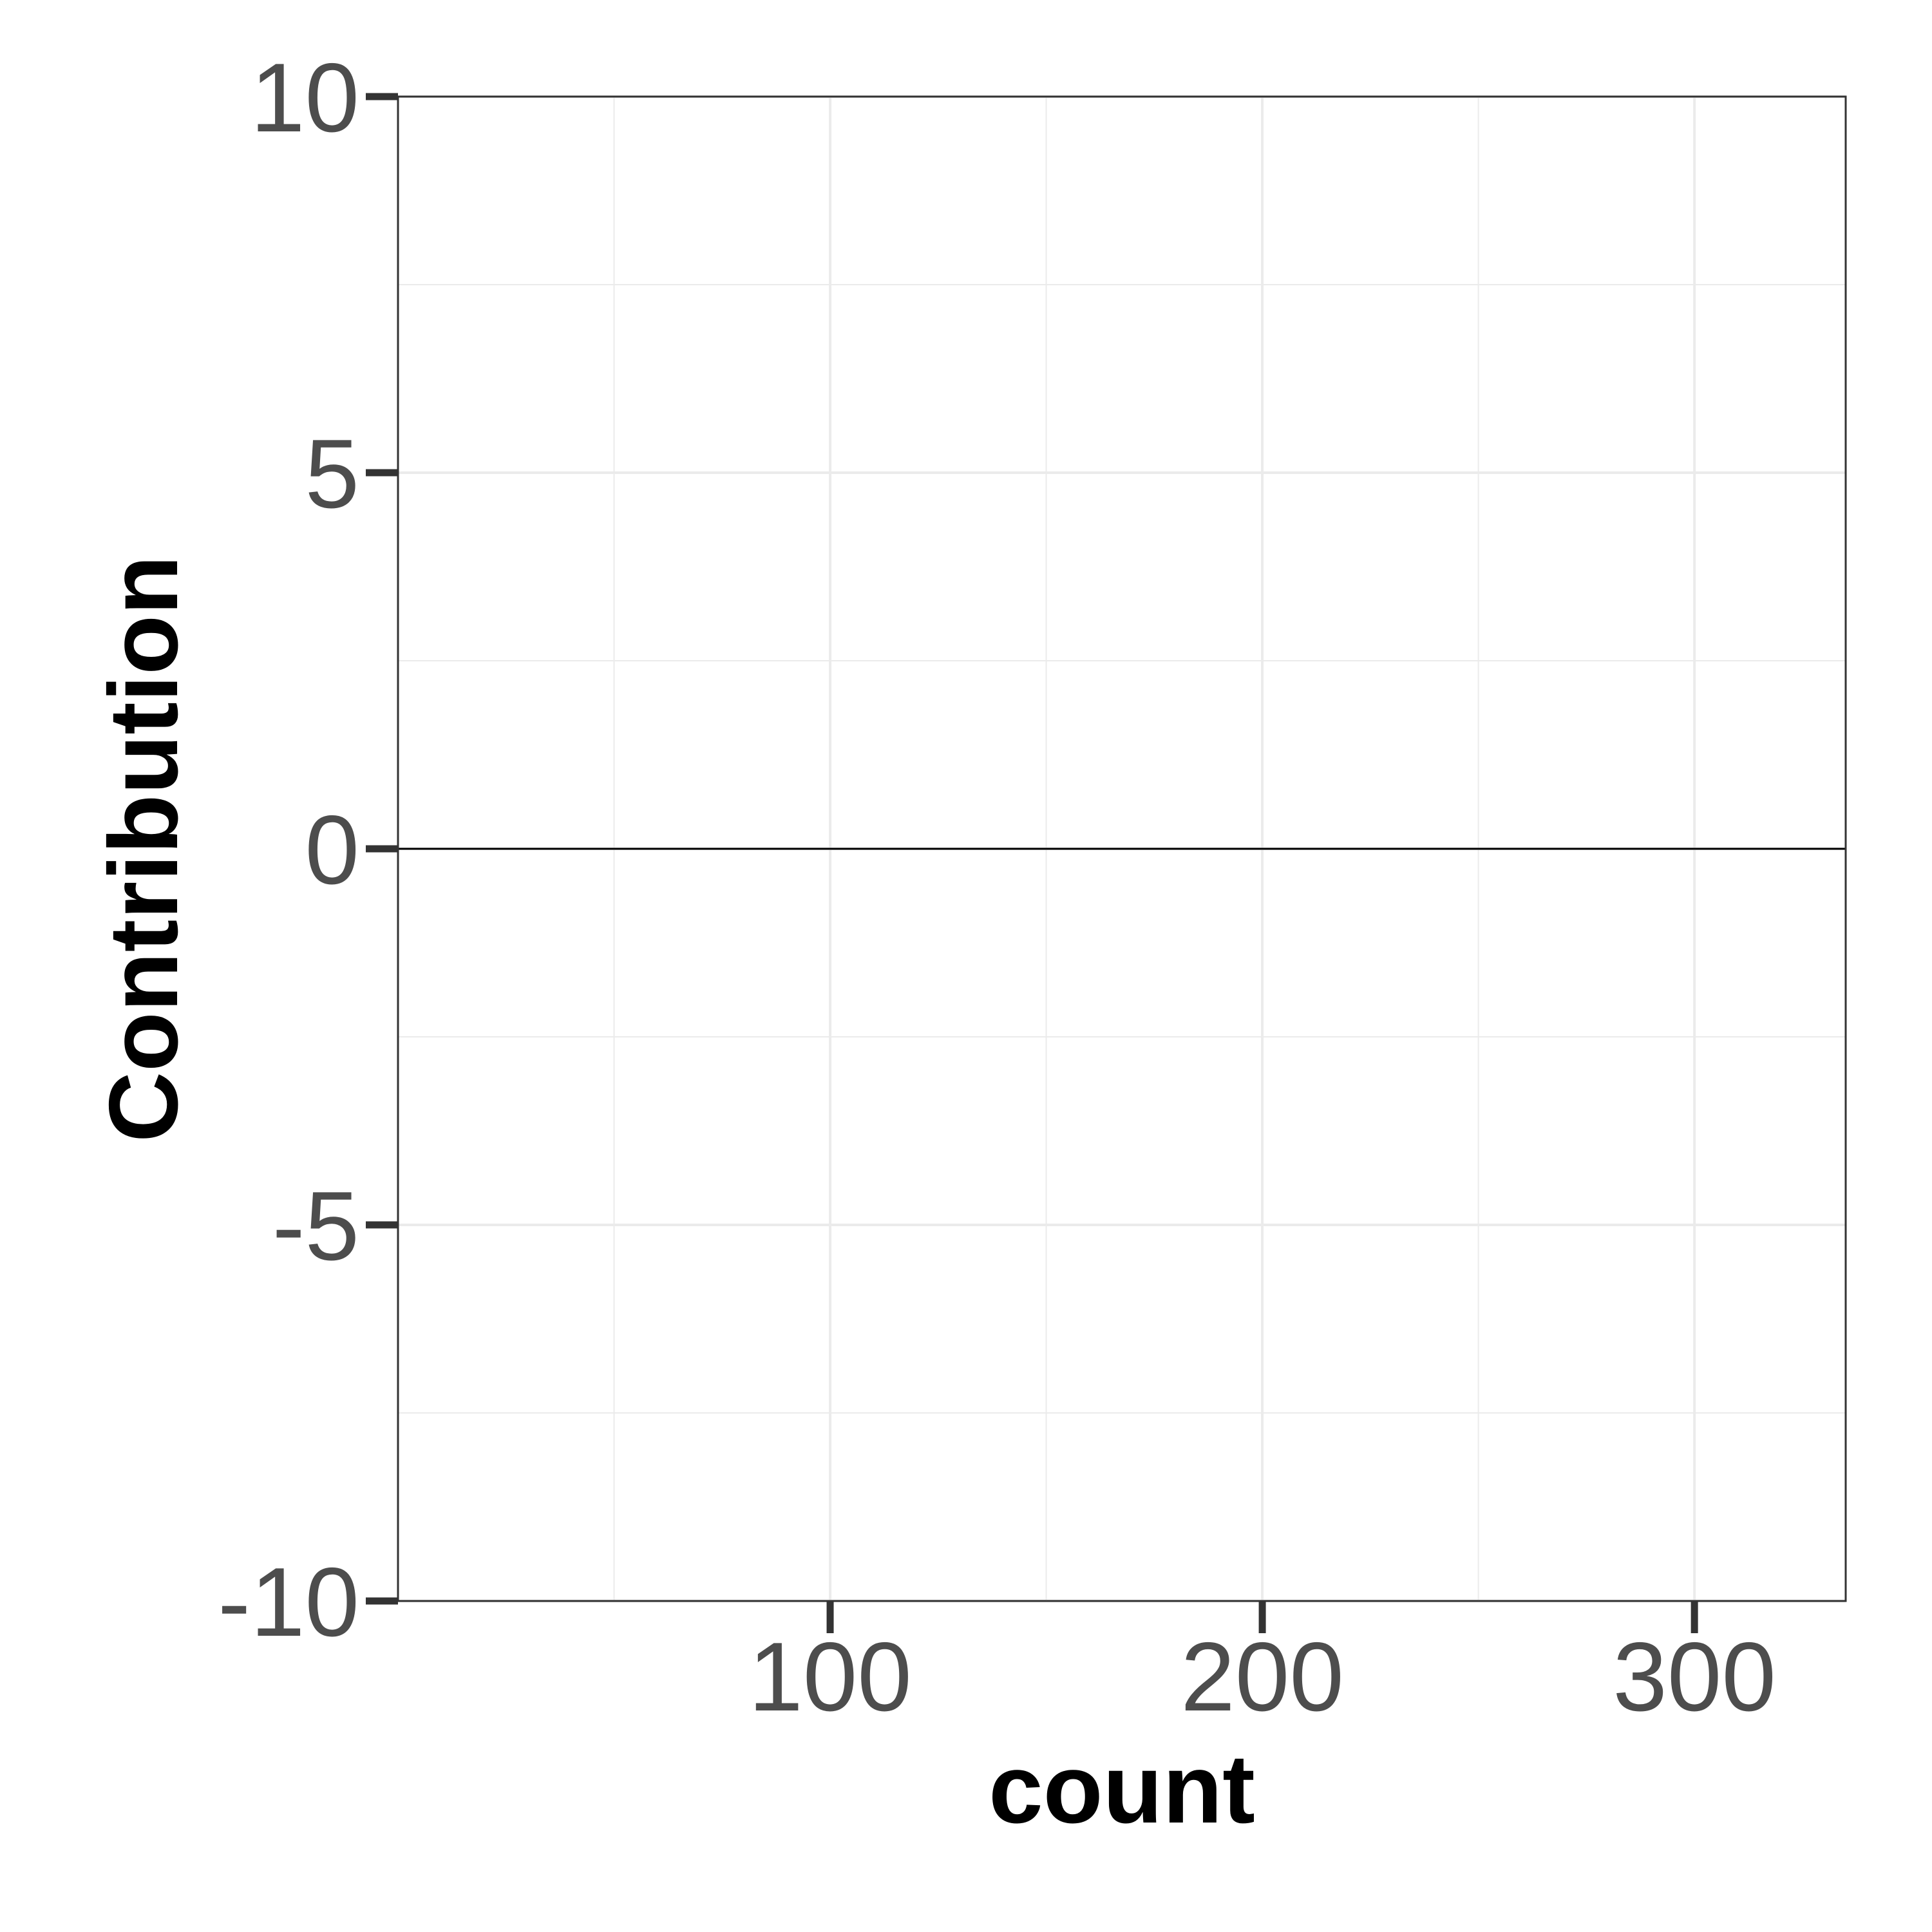 This screenshot has width=1932, height=1932. Describe the element at coordinates (1122, 1789) in the screenshot. I see `x-axis-title: count` at that location.